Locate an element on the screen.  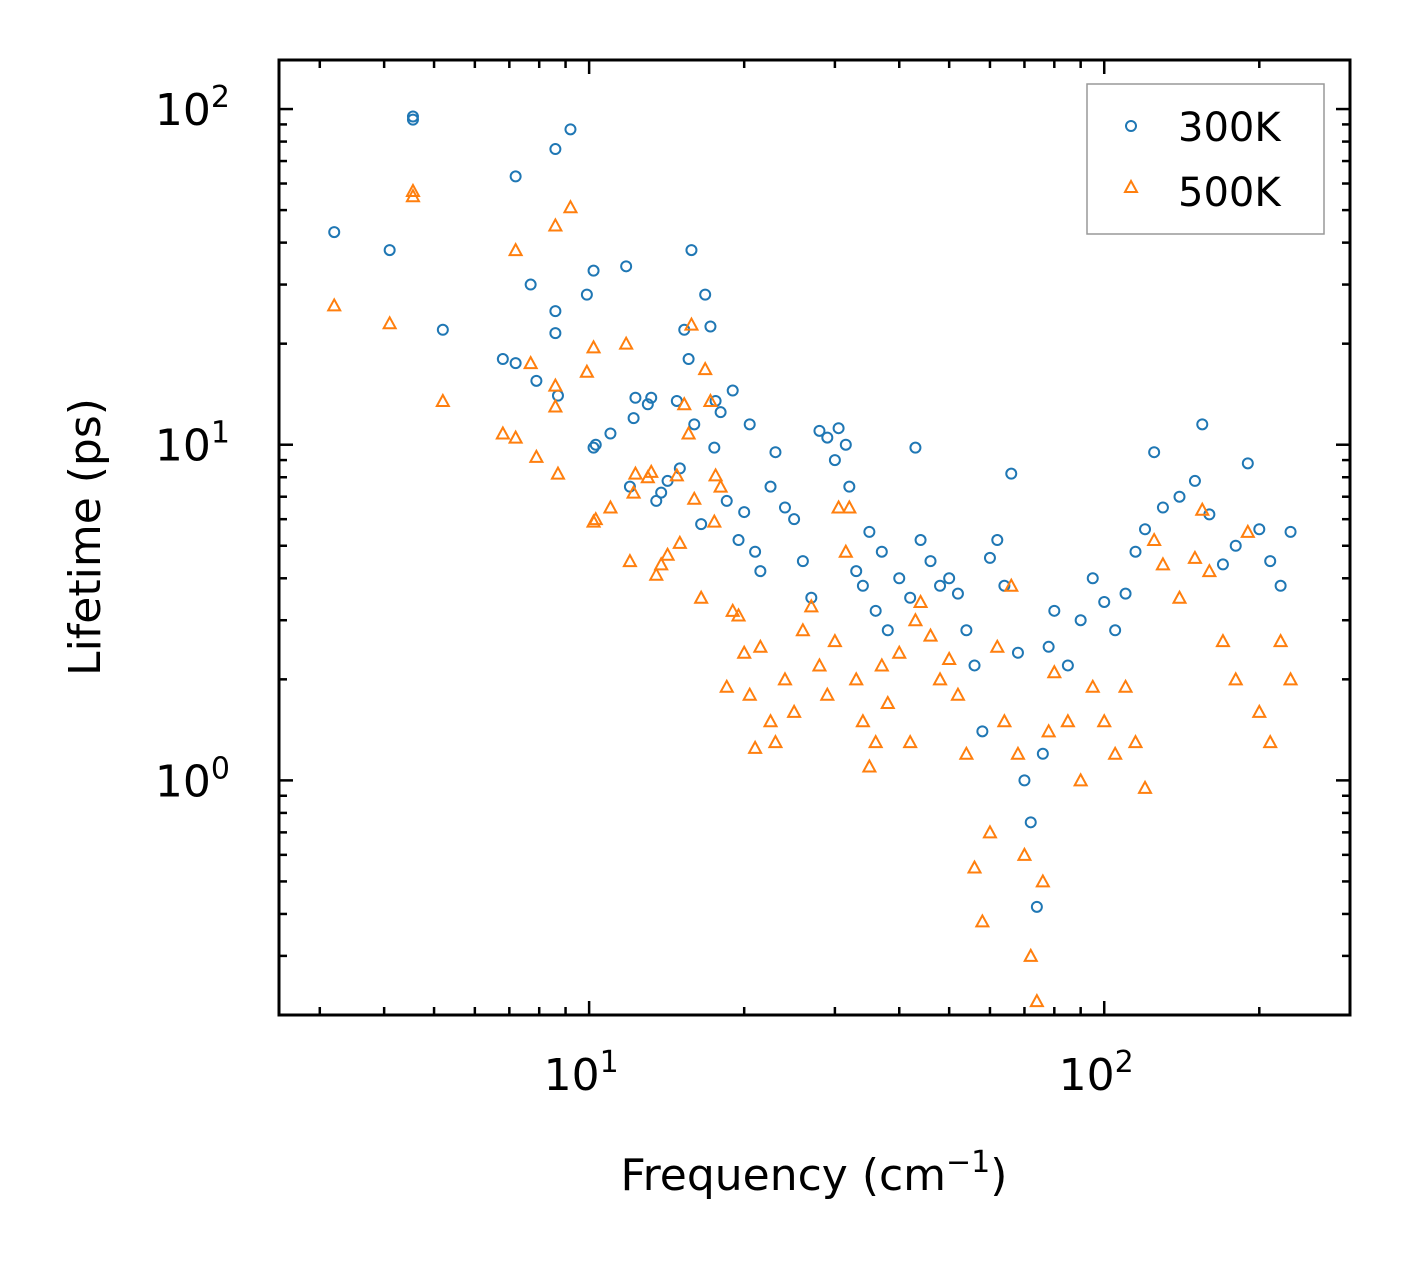
x-tick-label: 101 is located at coordinates (581, 1073).